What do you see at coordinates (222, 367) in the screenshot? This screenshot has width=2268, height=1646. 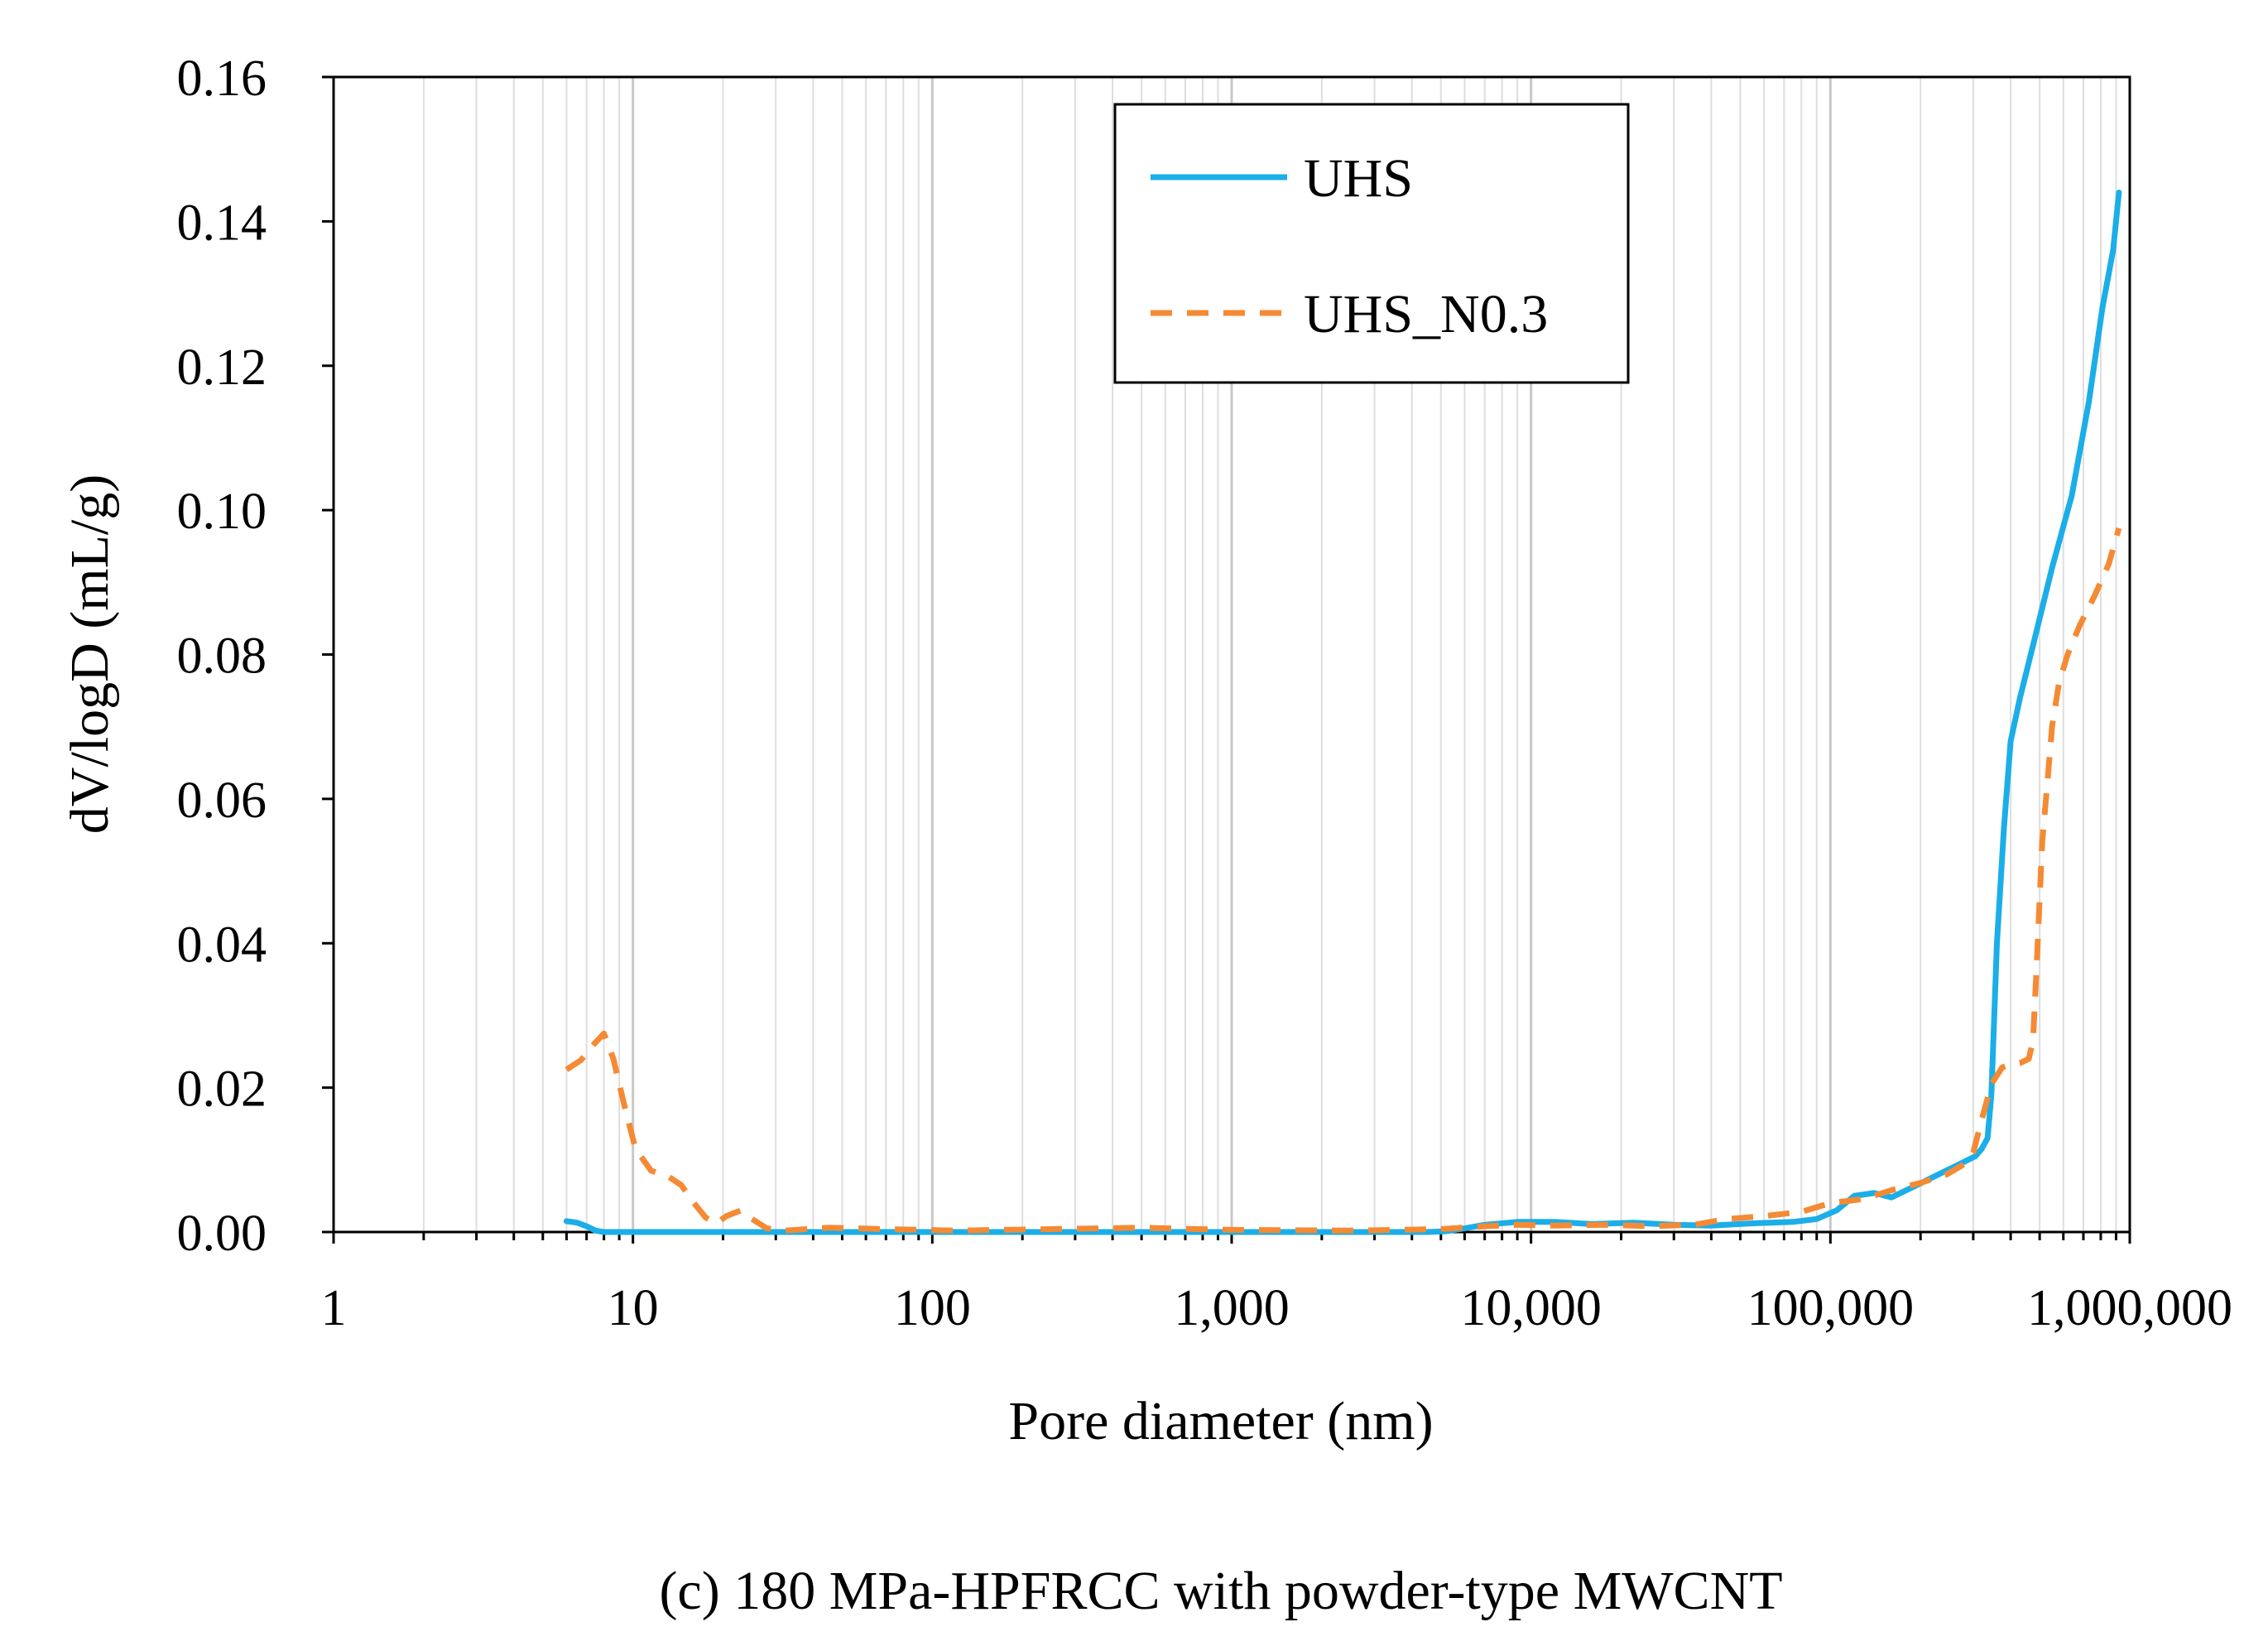 I see `y-tick-label: 0.12` at bounding box center [222, 367].